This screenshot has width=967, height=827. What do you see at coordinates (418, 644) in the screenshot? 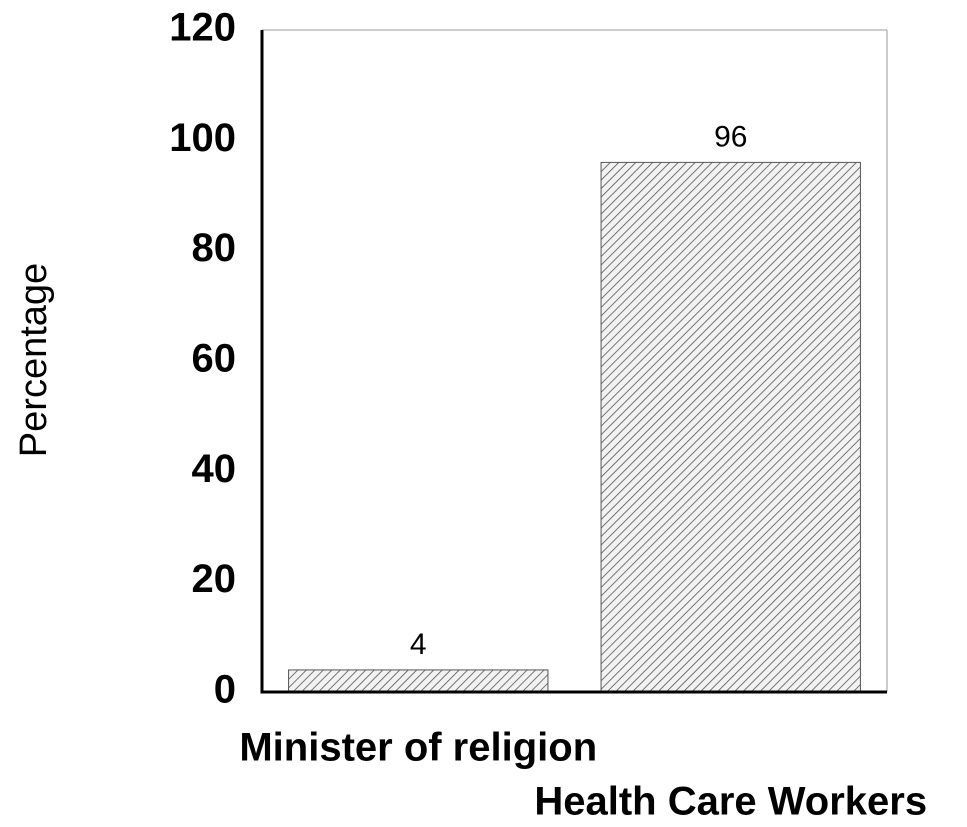
I see `data-label: 4` at bounding box center [418, 644].